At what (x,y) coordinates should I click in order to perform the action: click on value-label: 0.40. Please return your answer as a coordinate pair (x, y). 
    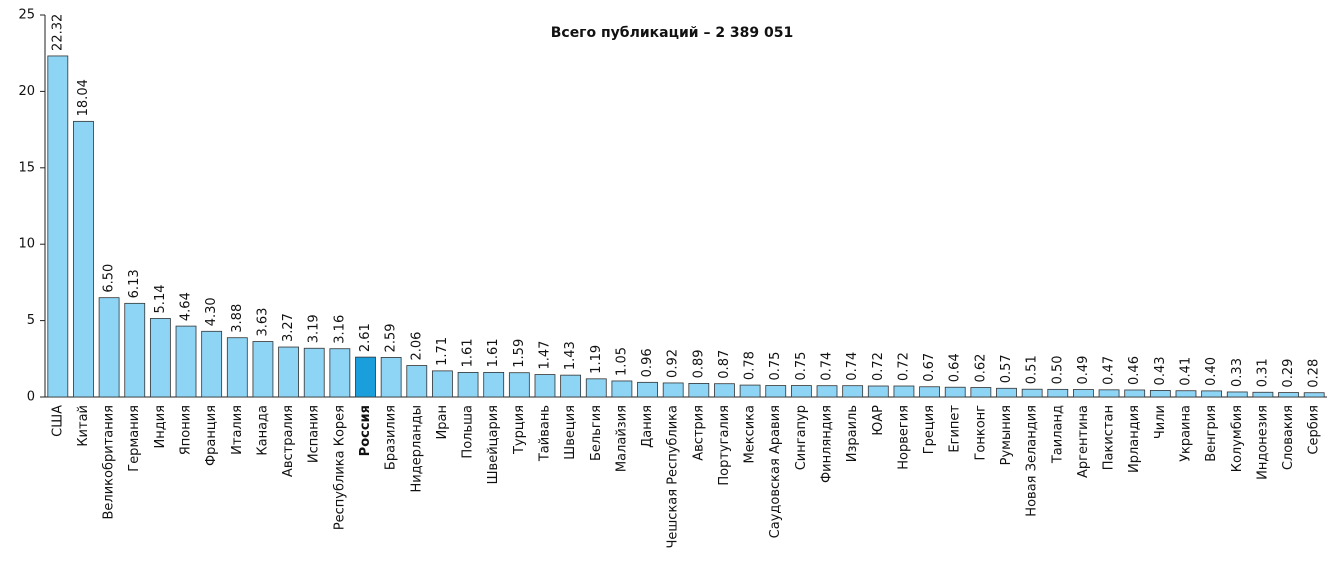
    Looking at the image, I should click on (1211, 371).